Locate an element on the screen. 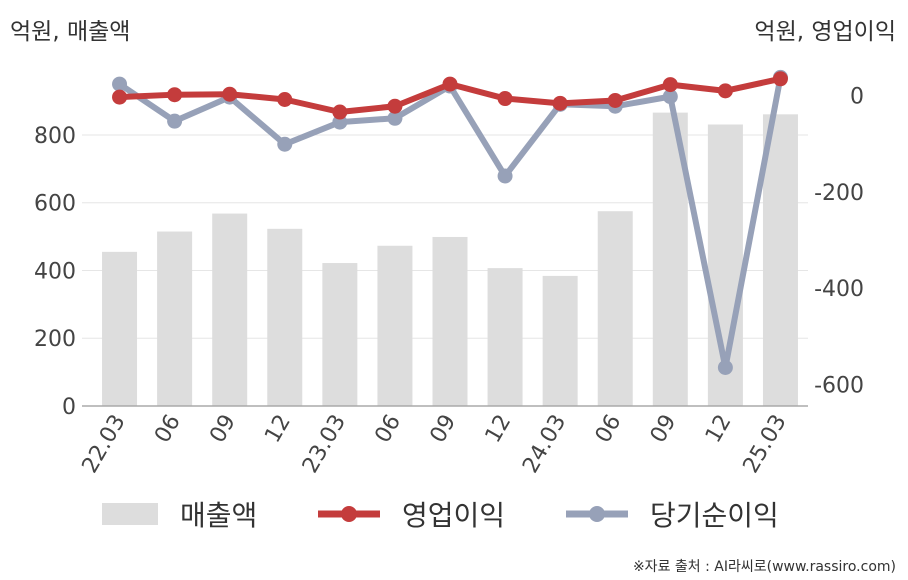 This screenshot has width=908, height=580. right-axis-ticks: 0 -200 -400 -600 is located at coordinates (839, 242).